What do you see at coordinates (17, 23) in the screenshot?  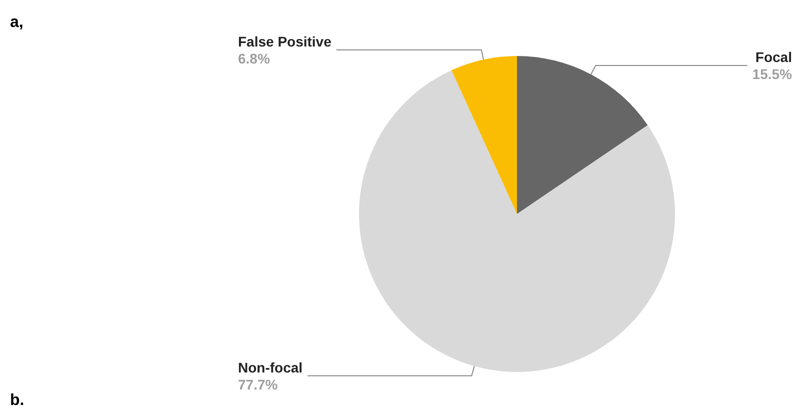 I see `text: a,` at bounding box center [17, 23].